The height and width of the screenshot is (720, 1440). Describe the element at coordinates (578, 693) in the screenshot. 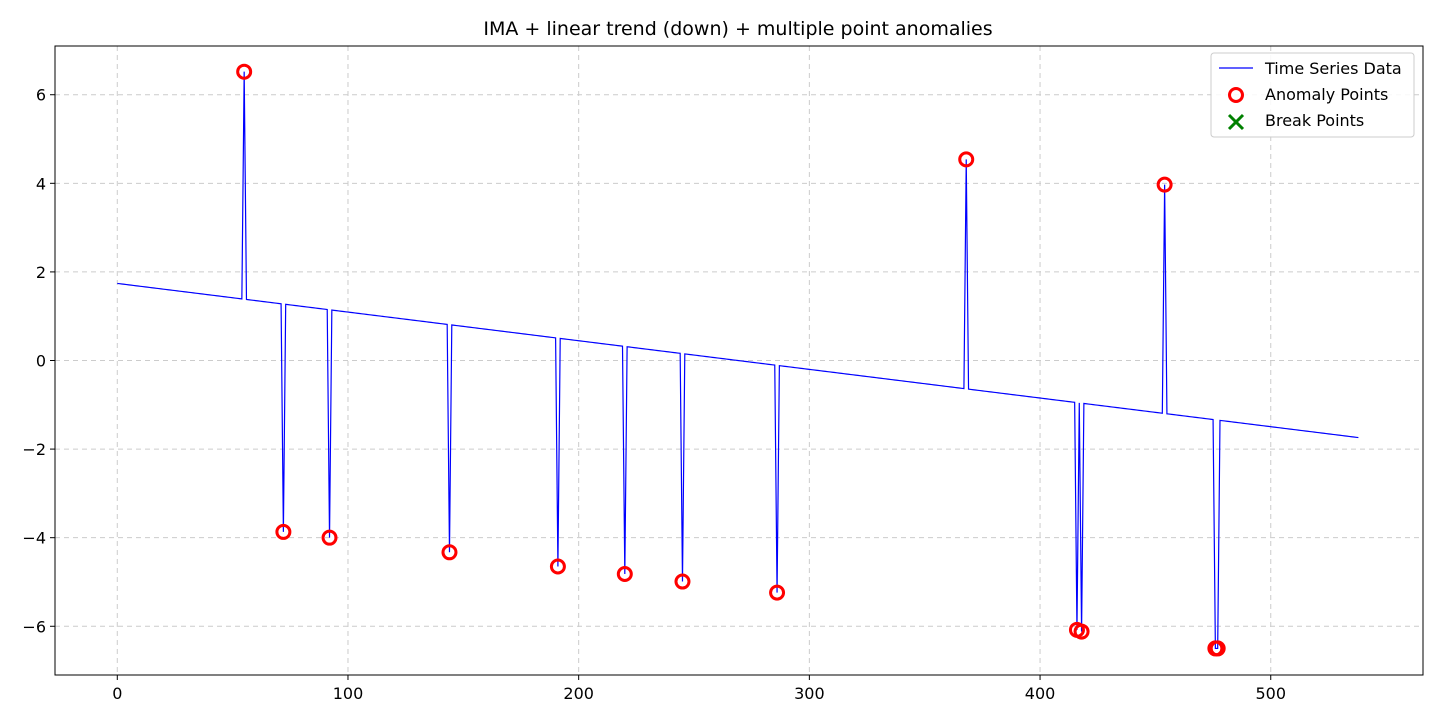

I see `x-tick-label: 200` at that location.